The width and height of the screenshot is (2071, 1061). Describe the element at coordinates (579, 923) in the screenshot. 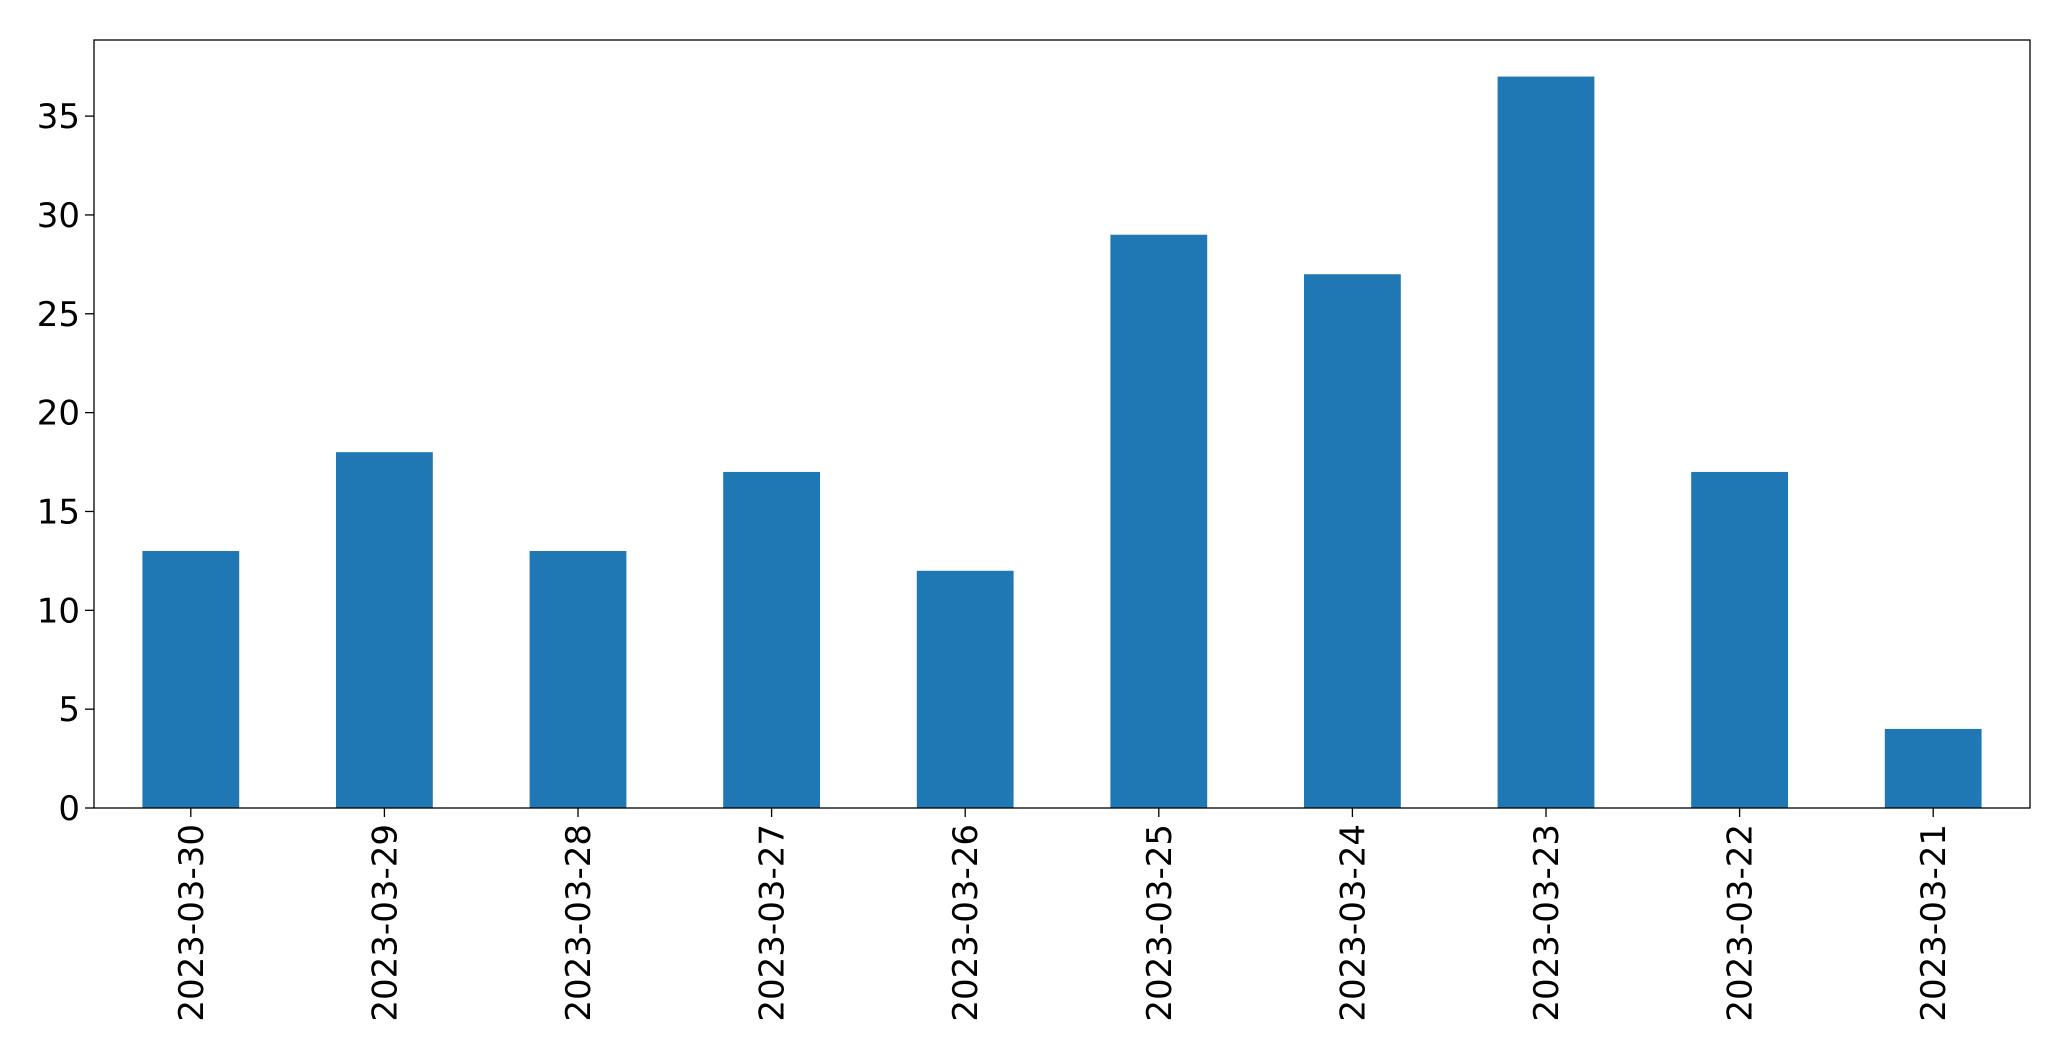

I see `x-tick-label: 2023-03-28` at that location.